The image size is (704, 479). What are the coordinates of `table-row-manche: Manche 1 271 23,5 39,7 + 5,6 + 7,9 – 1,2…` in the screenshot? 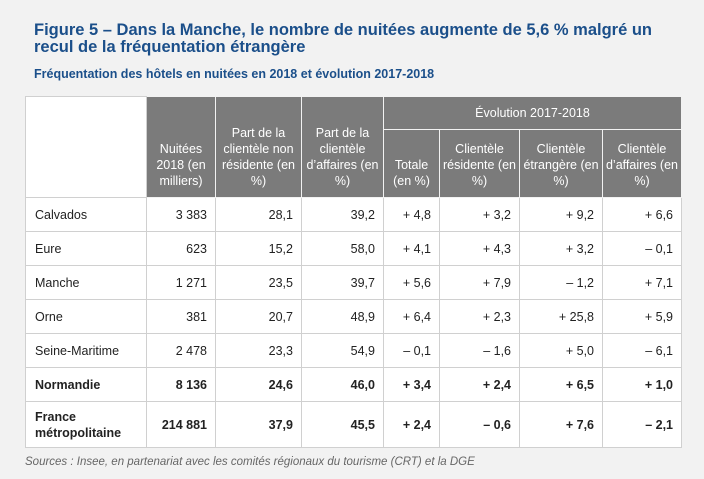 It's located at (353, 282).